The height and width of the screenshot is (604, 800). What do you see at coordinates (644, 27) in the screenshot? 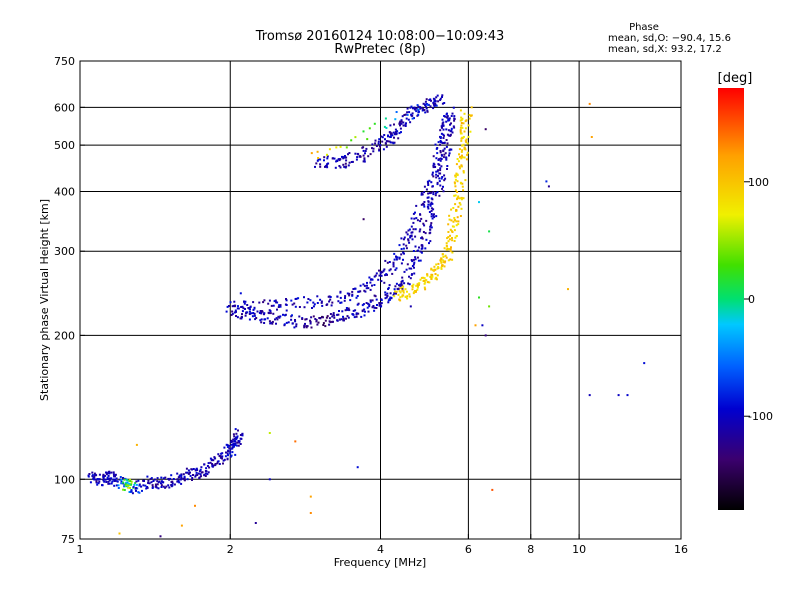
I see `stats-heading: Phase` at bounding box center [644, 27].